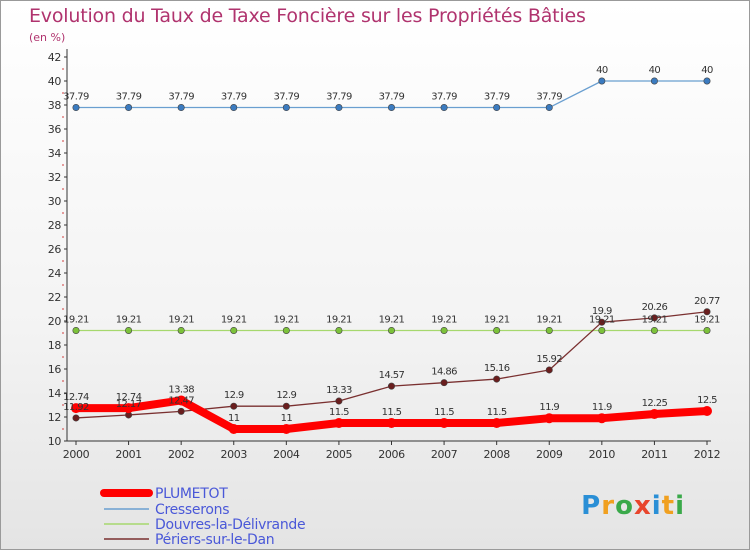 This screenshot has width=750, height=550. Describe the element at coordinates (591, 506) in the screenshot. I see `logo-letter: P` at that location.